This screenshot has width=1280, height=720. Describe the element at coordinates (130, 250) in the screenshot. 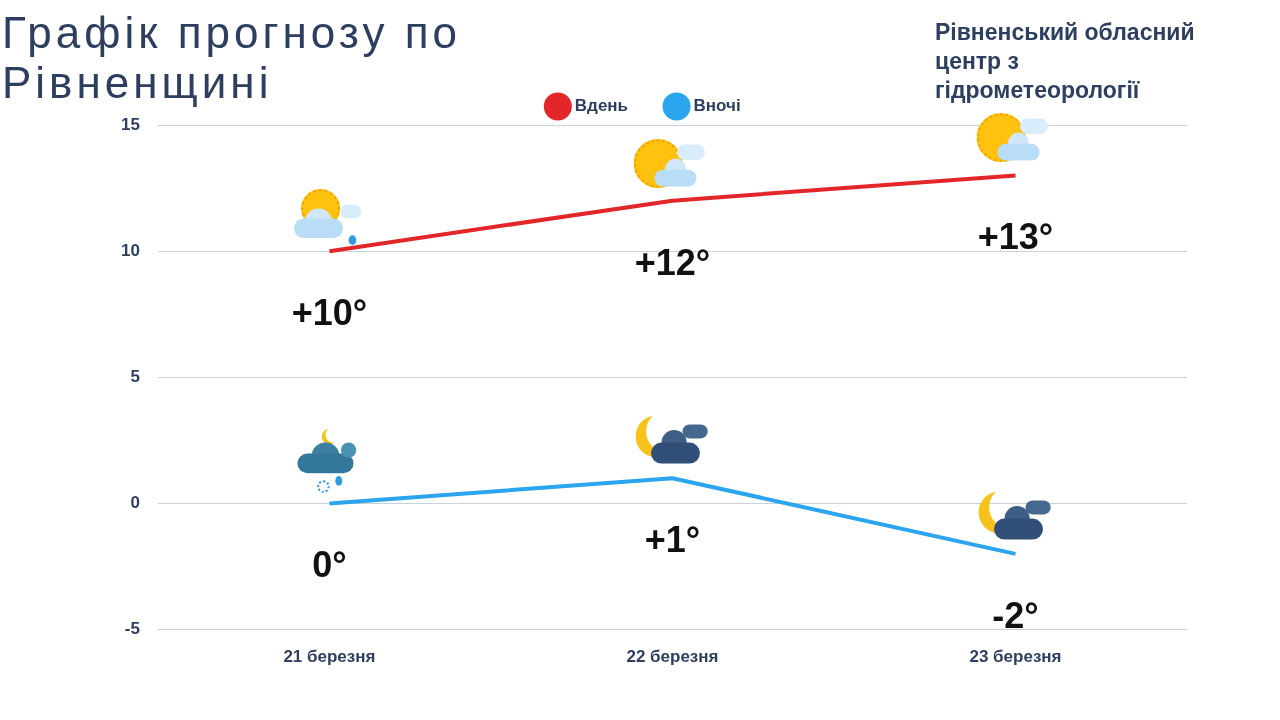

I see `y-tick-label: 10` at that location.